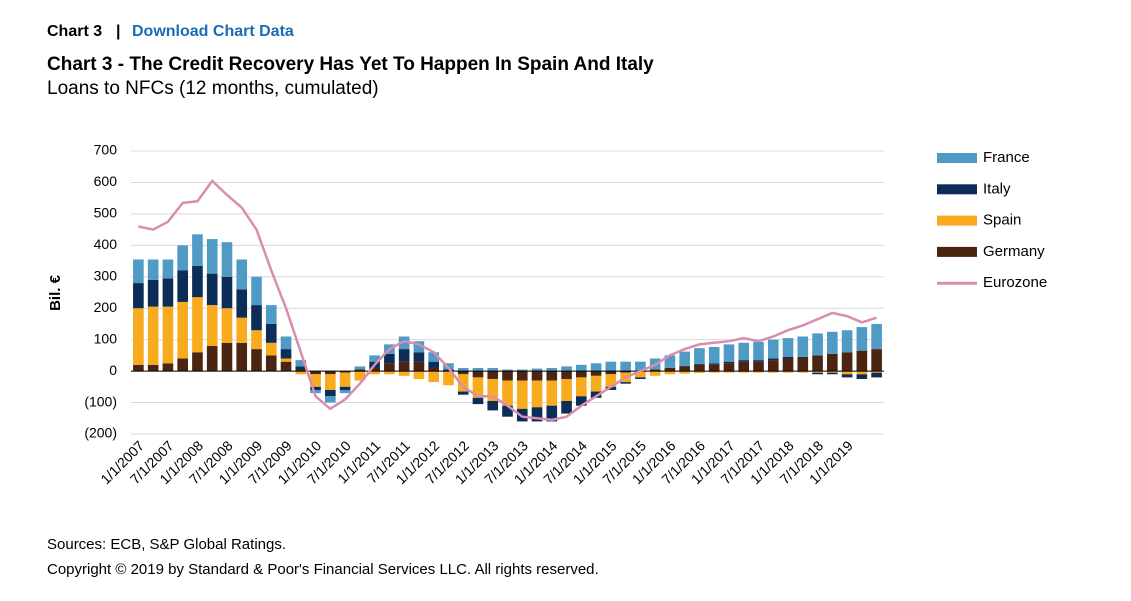 The width and height of the screenshot is (1131, 601). I want to click on y-axis-label: Bil. €, so click(55, 292).